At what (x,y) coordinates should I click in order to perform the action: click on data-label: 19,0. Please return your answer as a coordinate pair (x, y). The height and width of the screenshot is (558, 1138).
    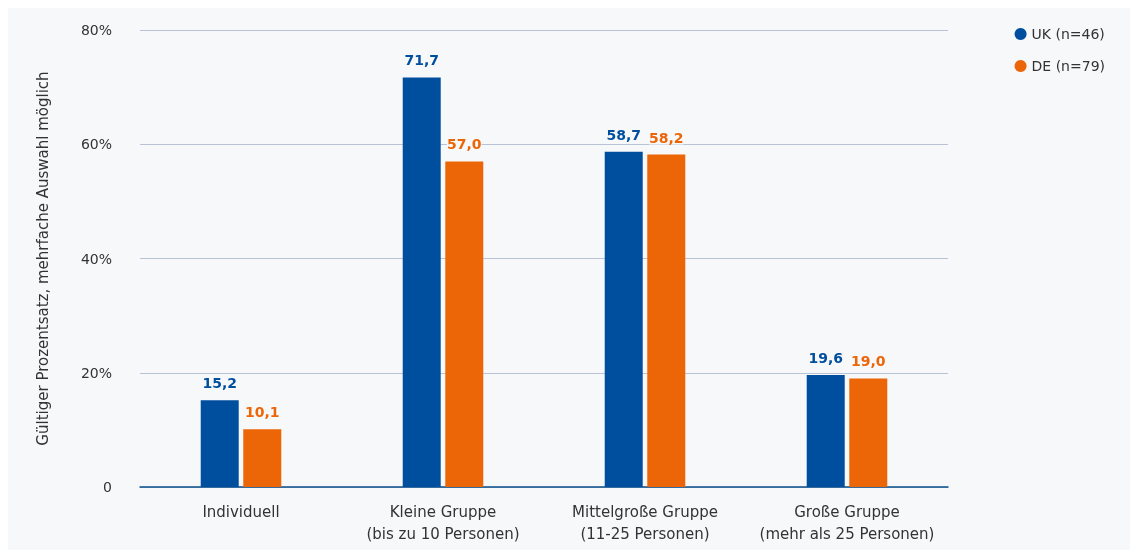
    Looking at the image, I should click on (868, 361).